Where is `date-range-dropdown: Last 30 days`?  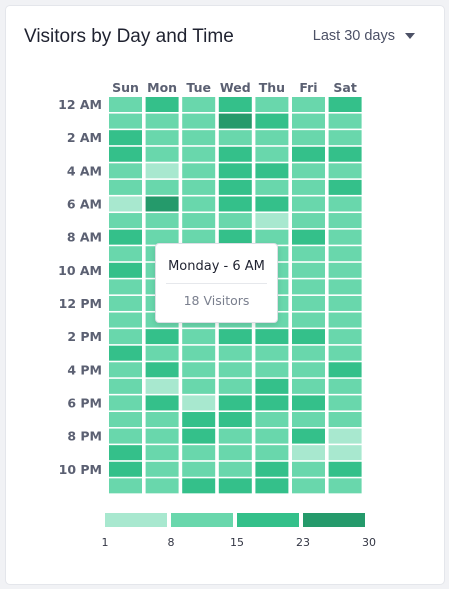
date-range-dropdown: Last 30 days is located at coordinates (364, 36).